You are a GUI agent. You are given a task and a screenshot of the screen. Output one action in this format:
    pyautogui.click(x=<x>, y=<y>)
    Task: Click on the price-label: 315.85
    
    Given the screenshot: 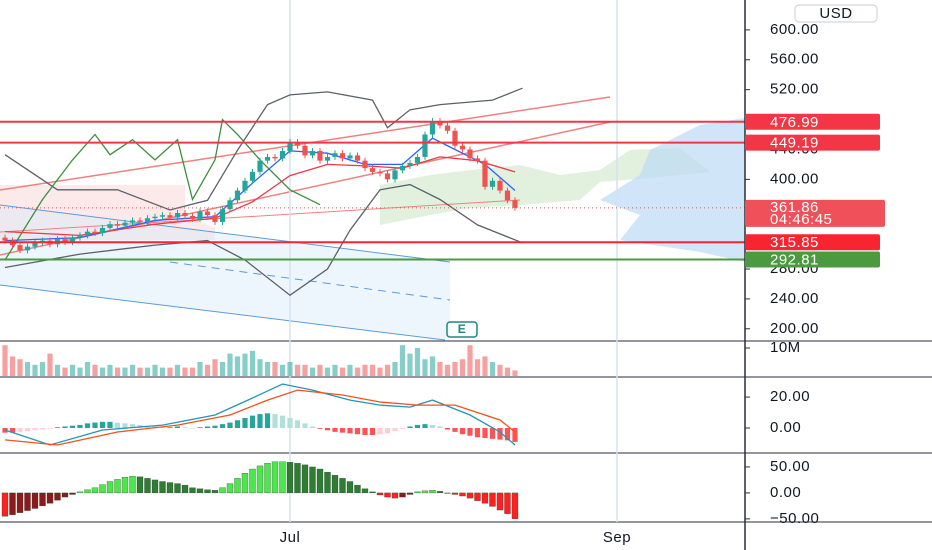 What is the action you would take?
    pyautogui.click(x=794, y=242)
    